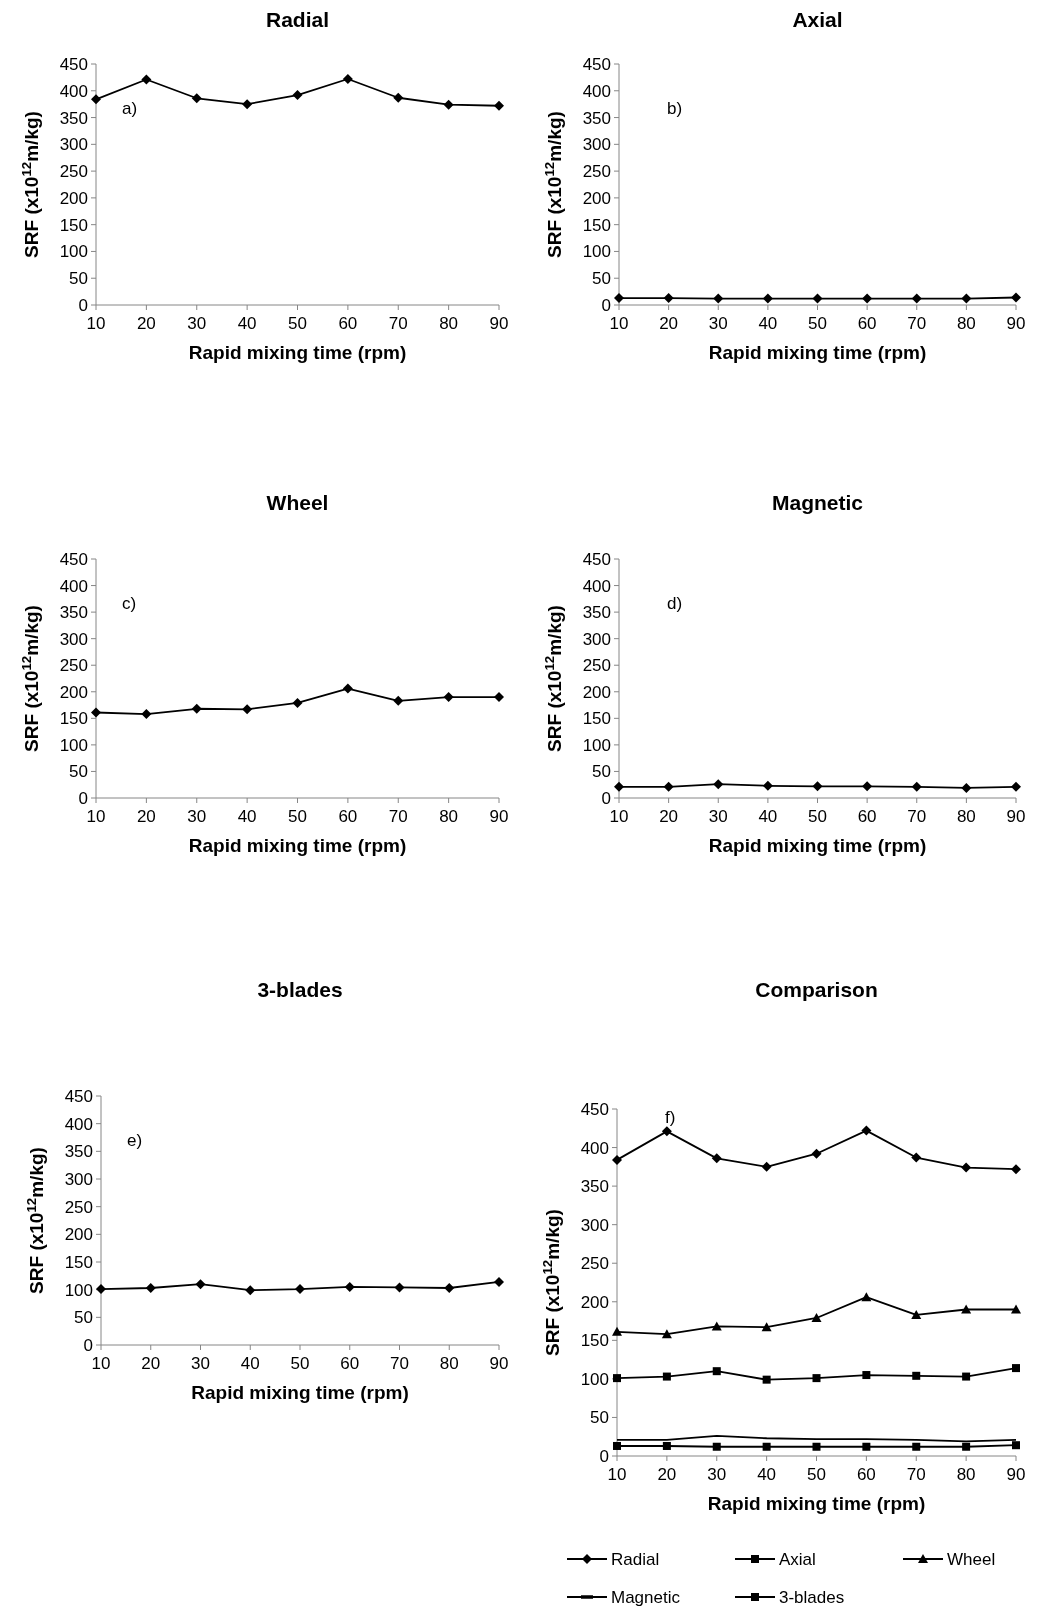  What do you see at coordinates (129, 603) in the screenshot?
I see `annotation: c)` at bounding box center [129, 603].